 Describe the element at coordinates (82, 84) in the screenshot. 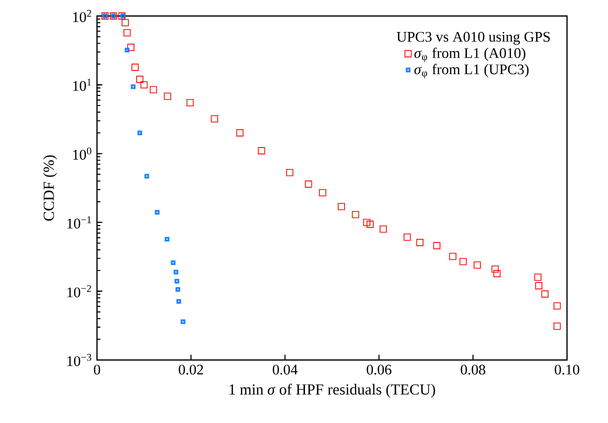

I see `y-tick-label: 10$^{1}$` at that location.